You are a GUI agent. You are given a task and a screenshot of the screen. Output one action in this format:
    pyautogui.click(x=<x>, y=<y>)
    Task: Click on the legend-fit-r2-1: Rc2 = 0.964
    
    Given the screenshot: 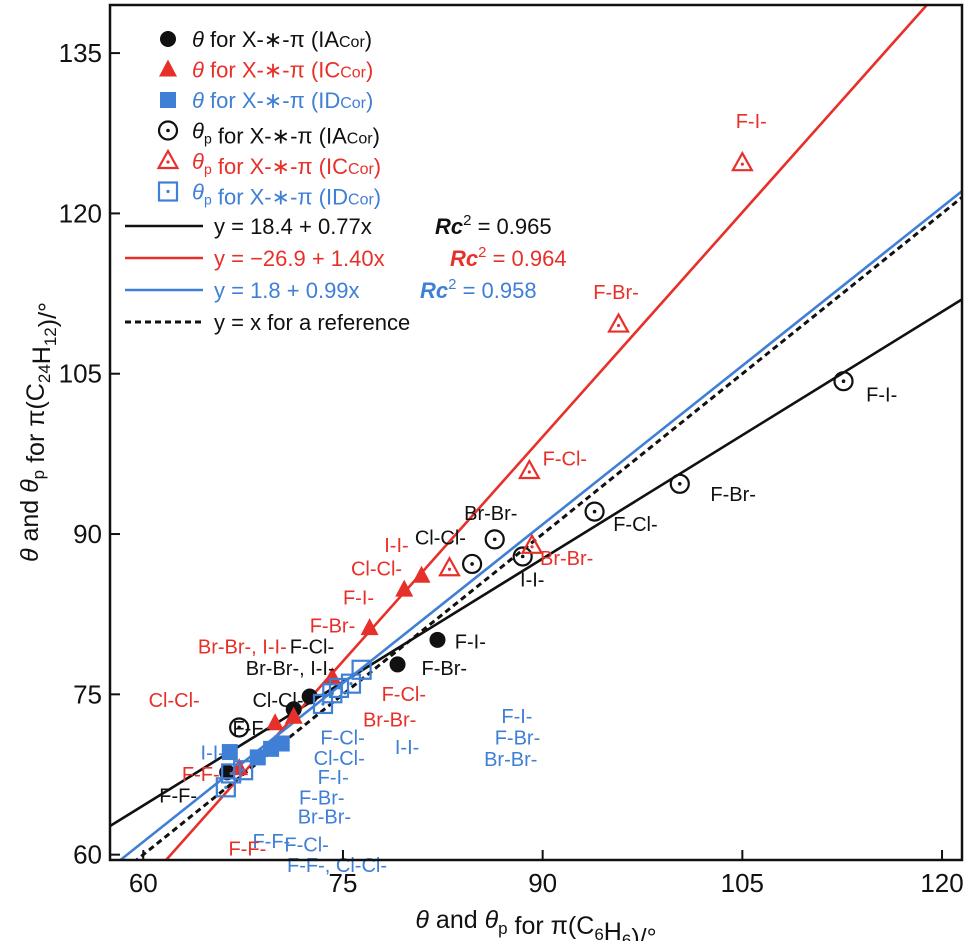 What is the action you would take?
    pyautogui.click(x=508, y=257)
    